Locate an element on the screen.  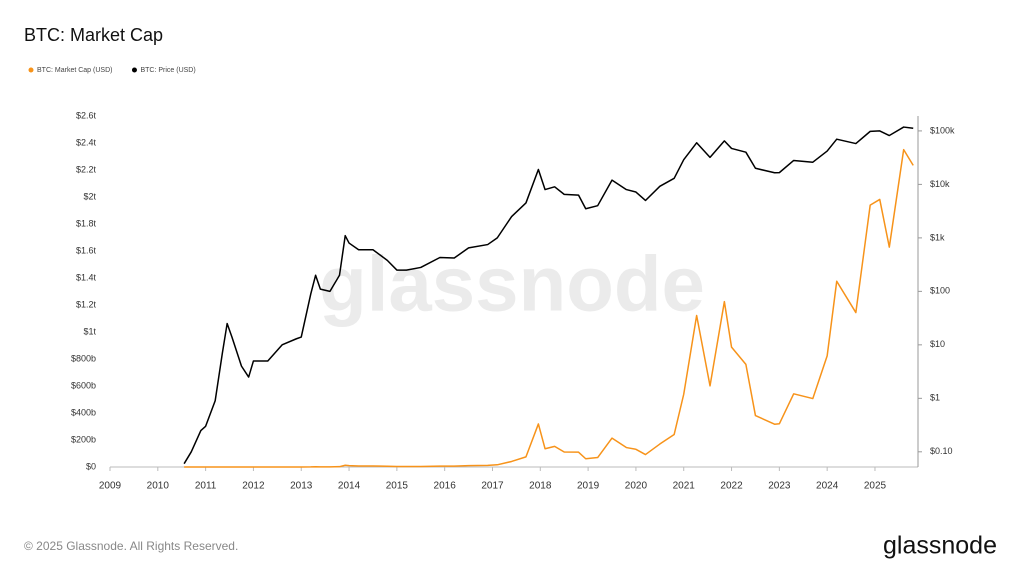
x-tick-label: 2020 is located at coordinates (636, 486).